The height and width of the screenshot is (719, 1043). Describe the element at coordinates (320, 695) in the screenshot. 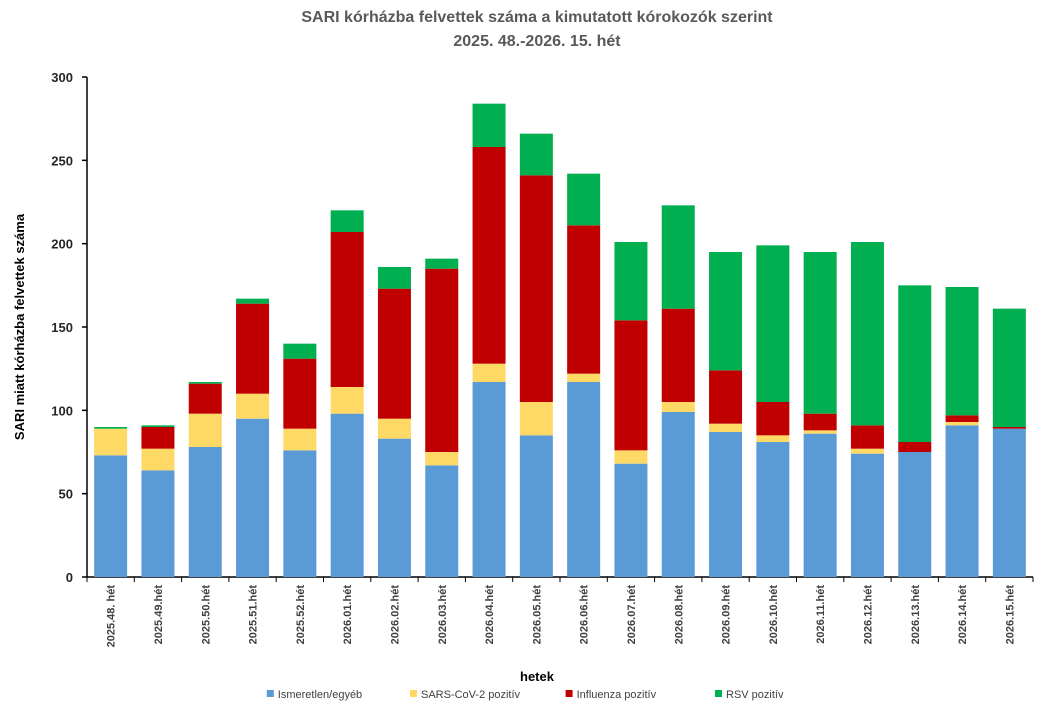

I see `legend-label: Ismeretlen/egyéb` at that location.